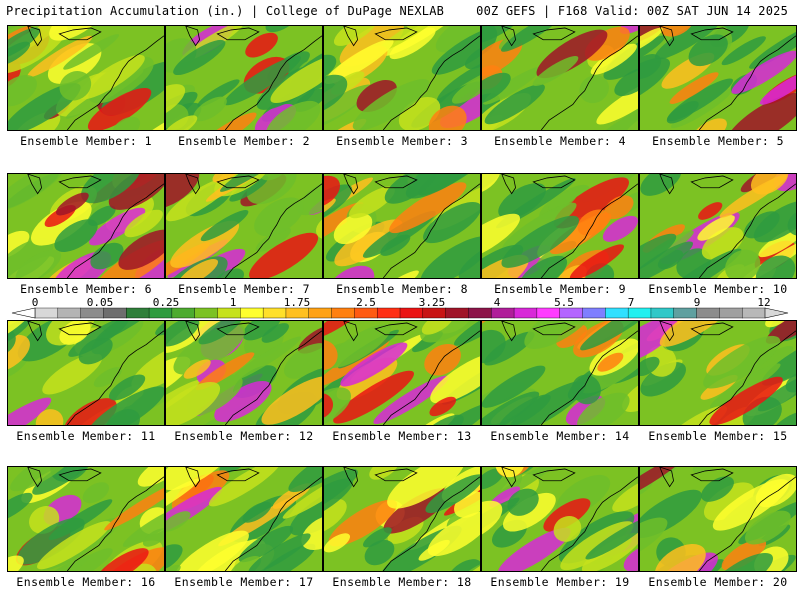  What do you see at coordinates (100, 302) in the screenshot?
I see `colorbar-tick-label: 0.05` at bounding box center [100, 302].